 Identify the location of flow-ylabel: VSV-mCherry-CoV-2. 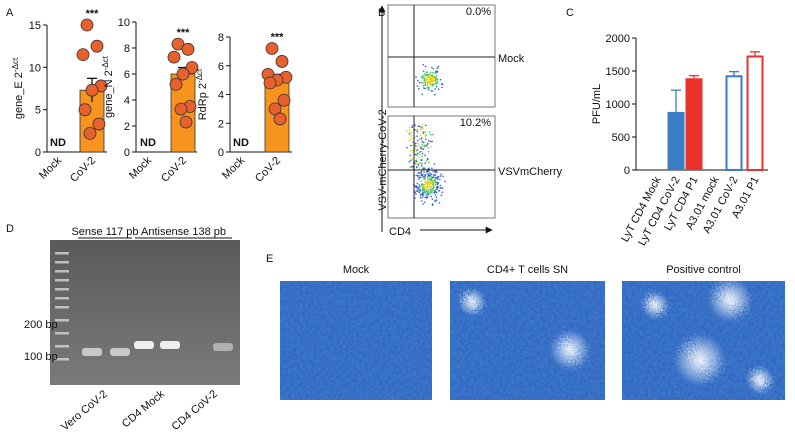
(383, 159).